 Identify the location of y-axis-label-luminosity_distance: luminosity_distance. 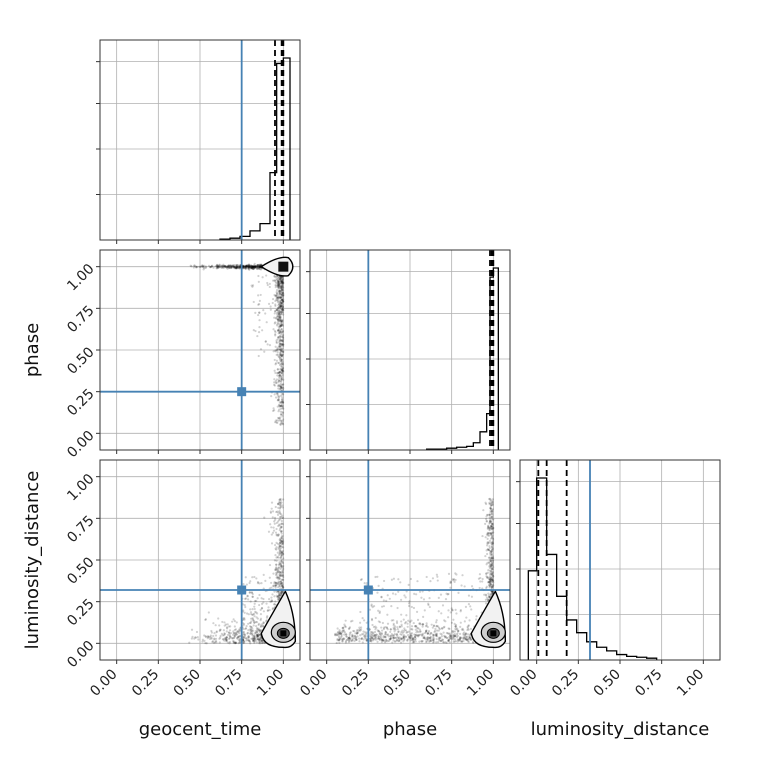
(32, 560).